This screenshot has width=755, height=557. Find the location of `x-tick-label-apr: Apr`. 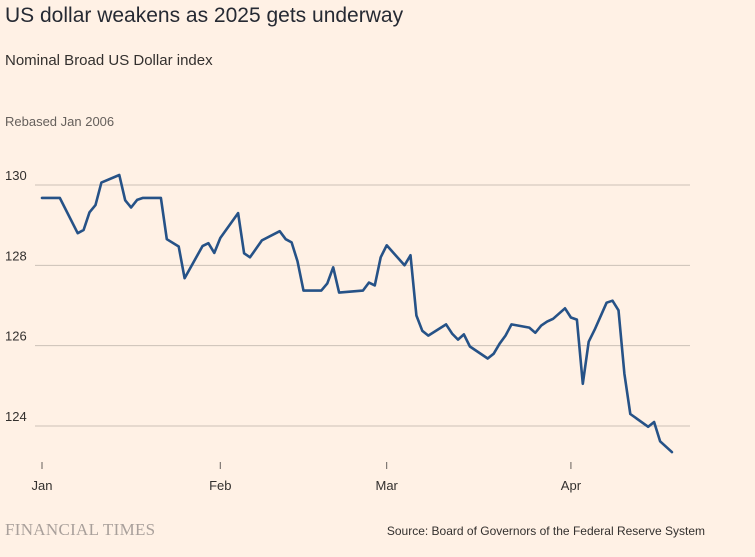

x-tick-label-apr: Apr is located at coordinates (571, 485).